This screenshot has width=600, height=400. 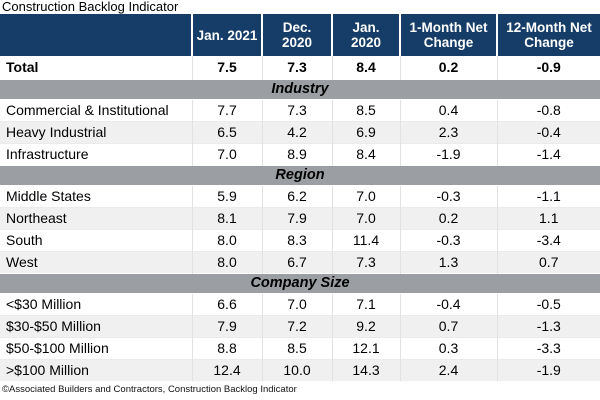 What do you see at coordinates (296, 35) in the screenshot?
I see `column-header-dec-2020: Dec. 2020` at bounding box center [296, 35].